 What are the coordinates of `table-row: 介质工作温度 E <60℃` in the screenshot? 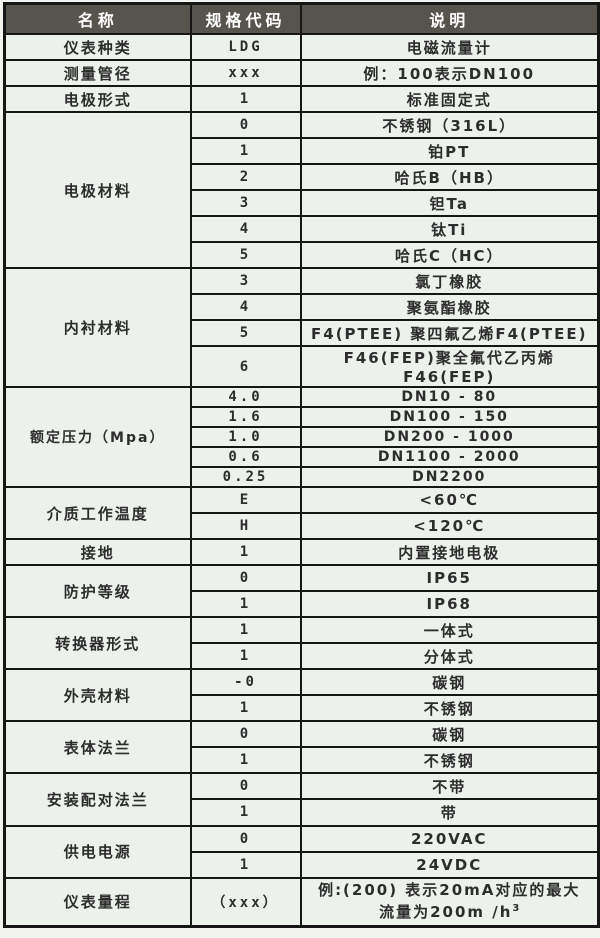 It's located at (301, 513).